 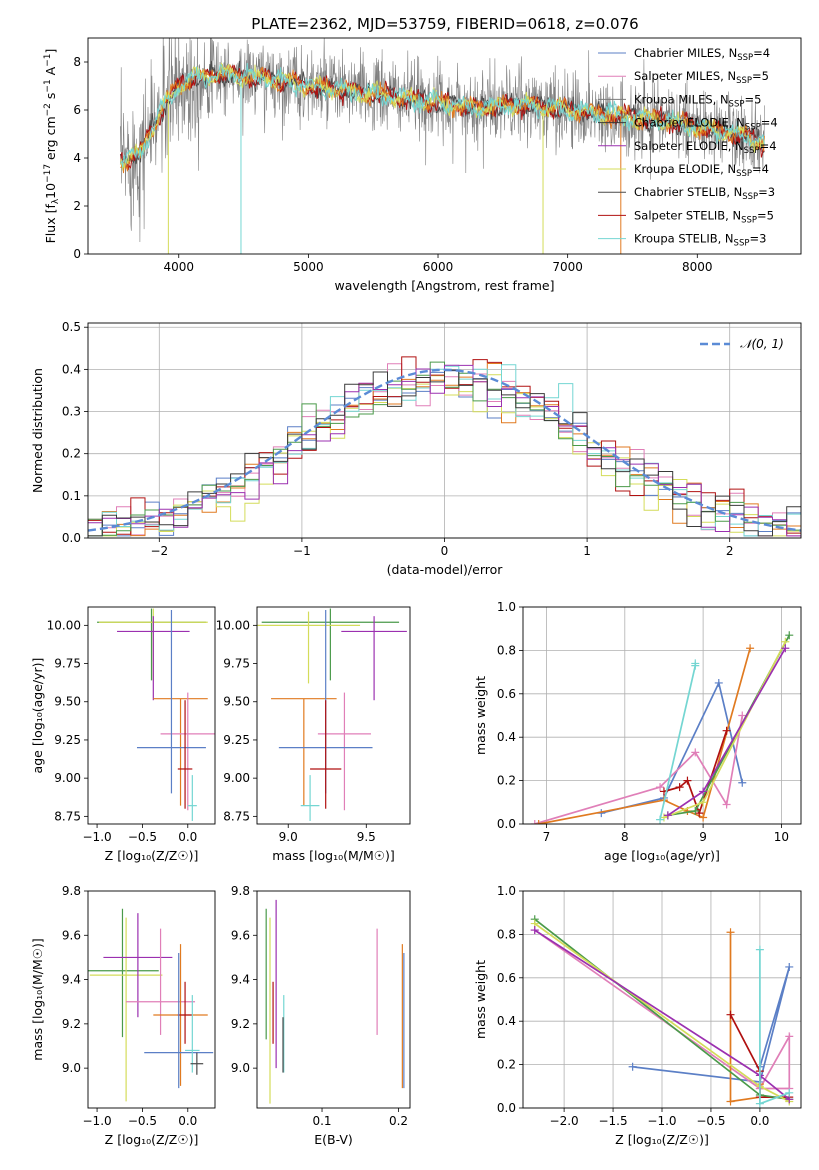 I want to click on y-tick-label: 9.75, so click(x=236, y=664).